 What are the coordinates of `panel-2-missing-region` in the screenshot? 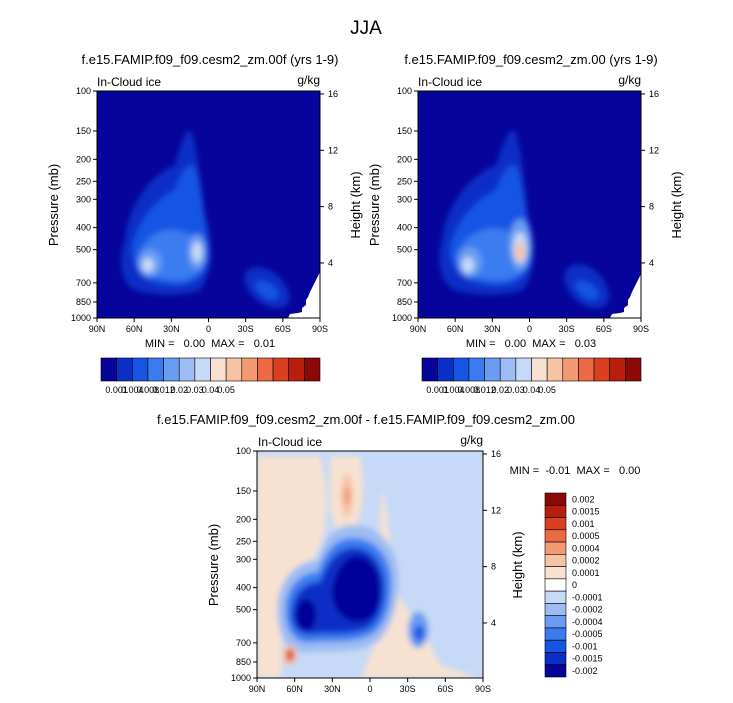 It's located at (625, 296).